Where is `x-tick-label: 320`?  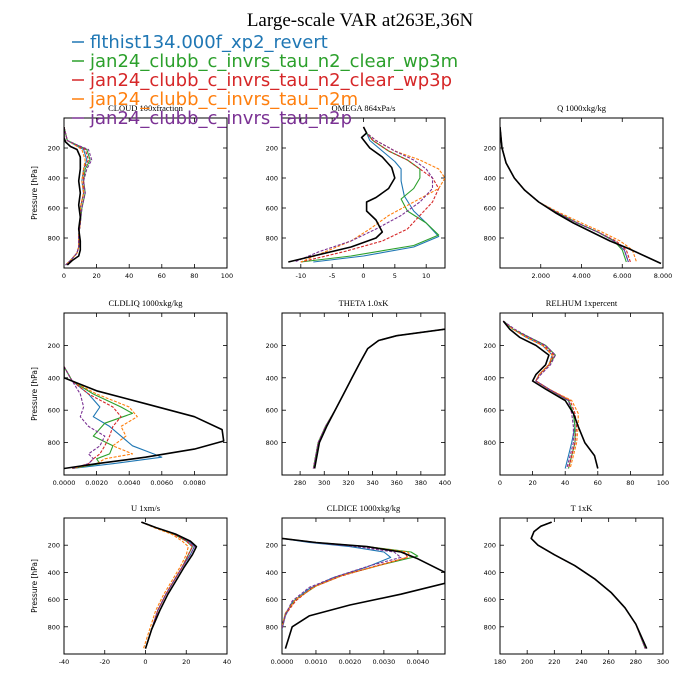 x-tick-label: 320 is located at coordinates (348, 483).